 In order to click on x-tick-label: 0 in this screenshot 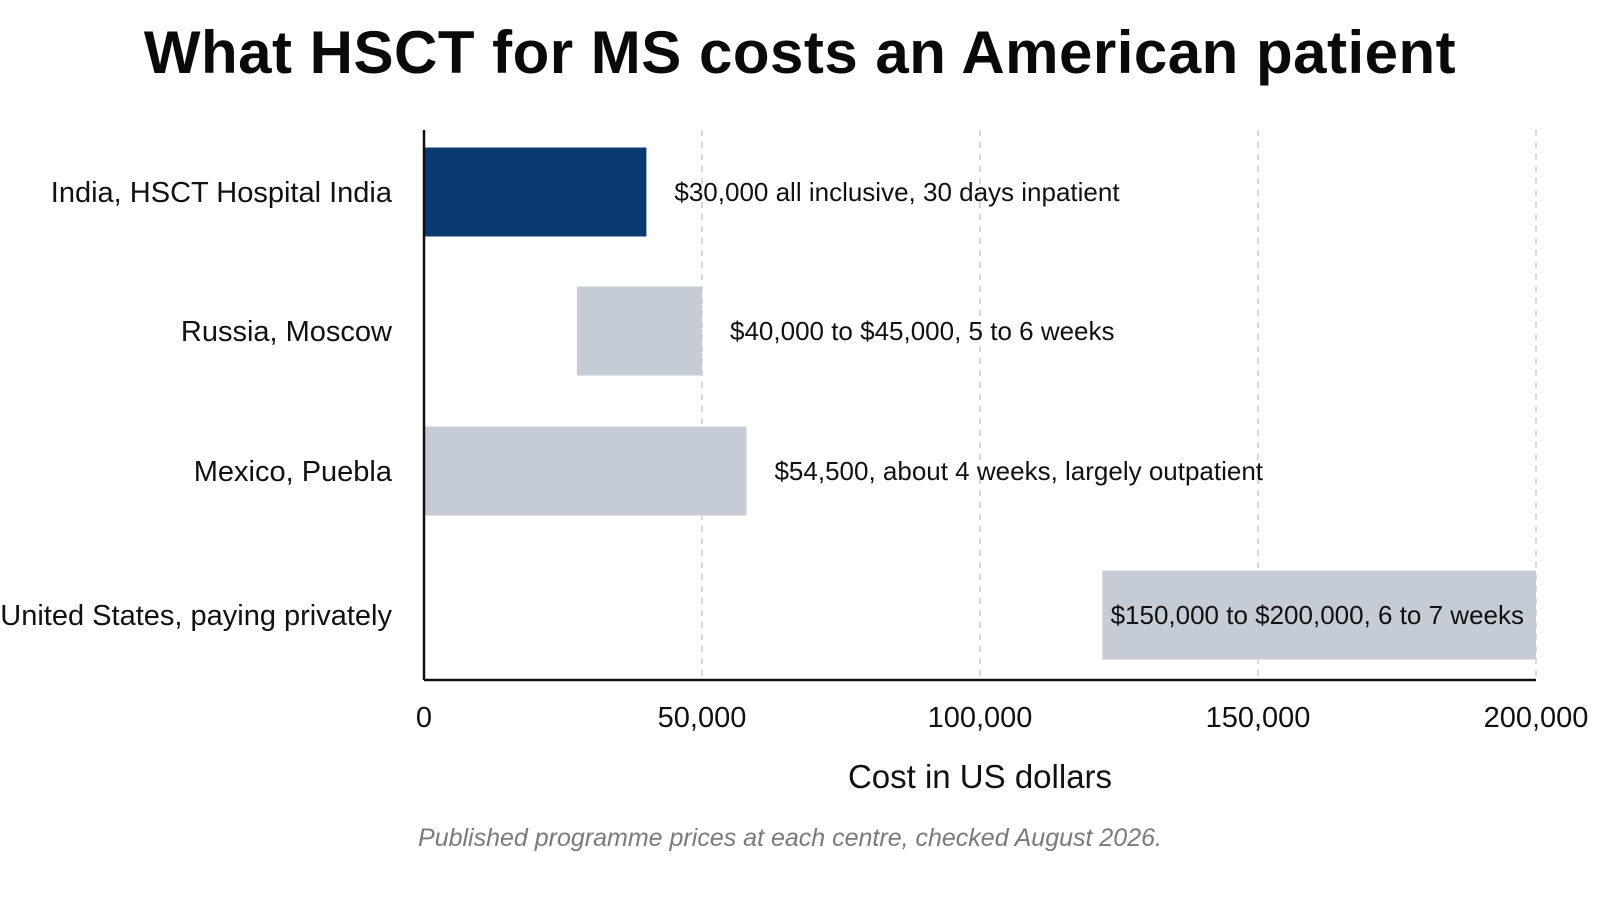, I will do `click(424, 718)`.